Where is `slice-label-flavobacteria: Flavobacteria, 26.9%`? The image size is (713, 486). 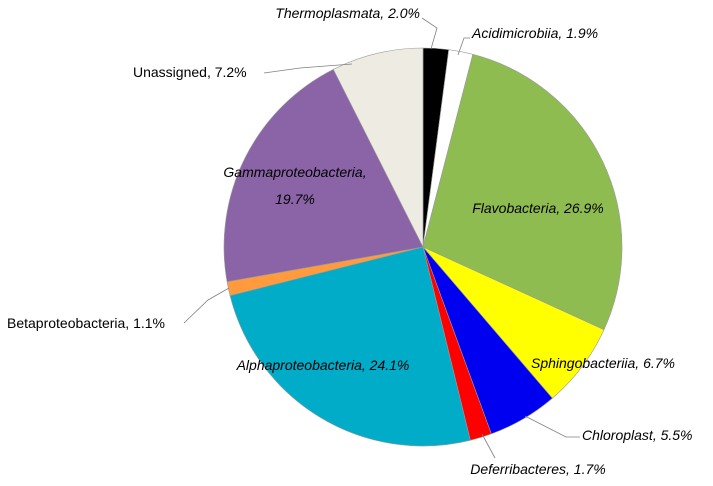
slice-label-flavobacteria: Flavobacteria, 26.9% is located at coordinates (538, 208).